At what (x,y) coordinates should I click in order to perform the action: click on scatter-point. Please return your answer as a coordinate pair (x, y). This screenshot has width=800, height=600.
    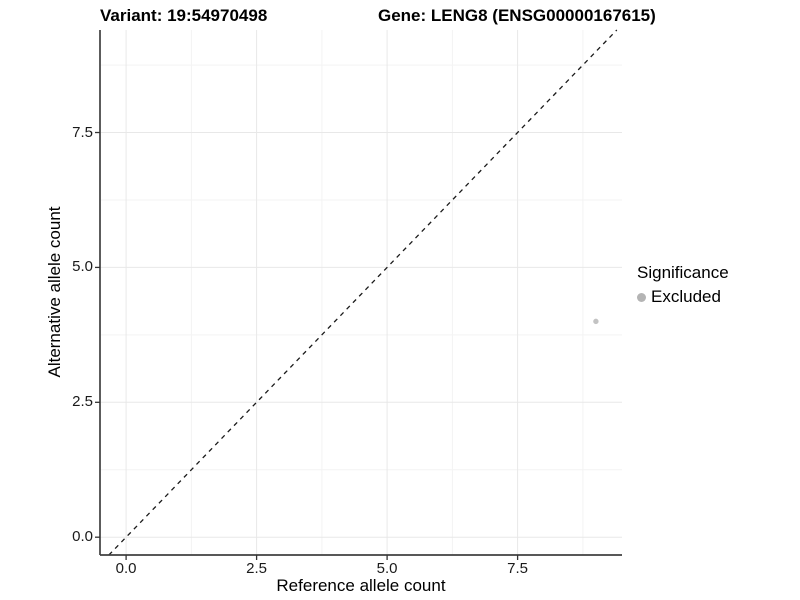
    Looking at the image, I should click on (596, 321).